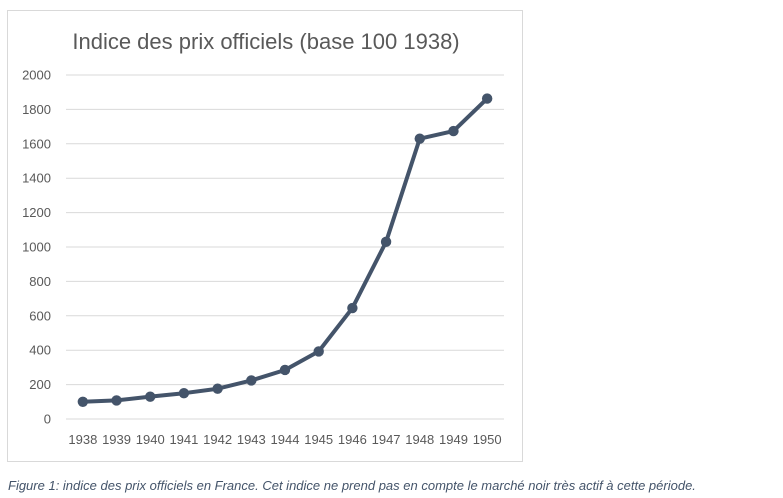  I want to click on x-tick-label: 1948, so click(419, 439).